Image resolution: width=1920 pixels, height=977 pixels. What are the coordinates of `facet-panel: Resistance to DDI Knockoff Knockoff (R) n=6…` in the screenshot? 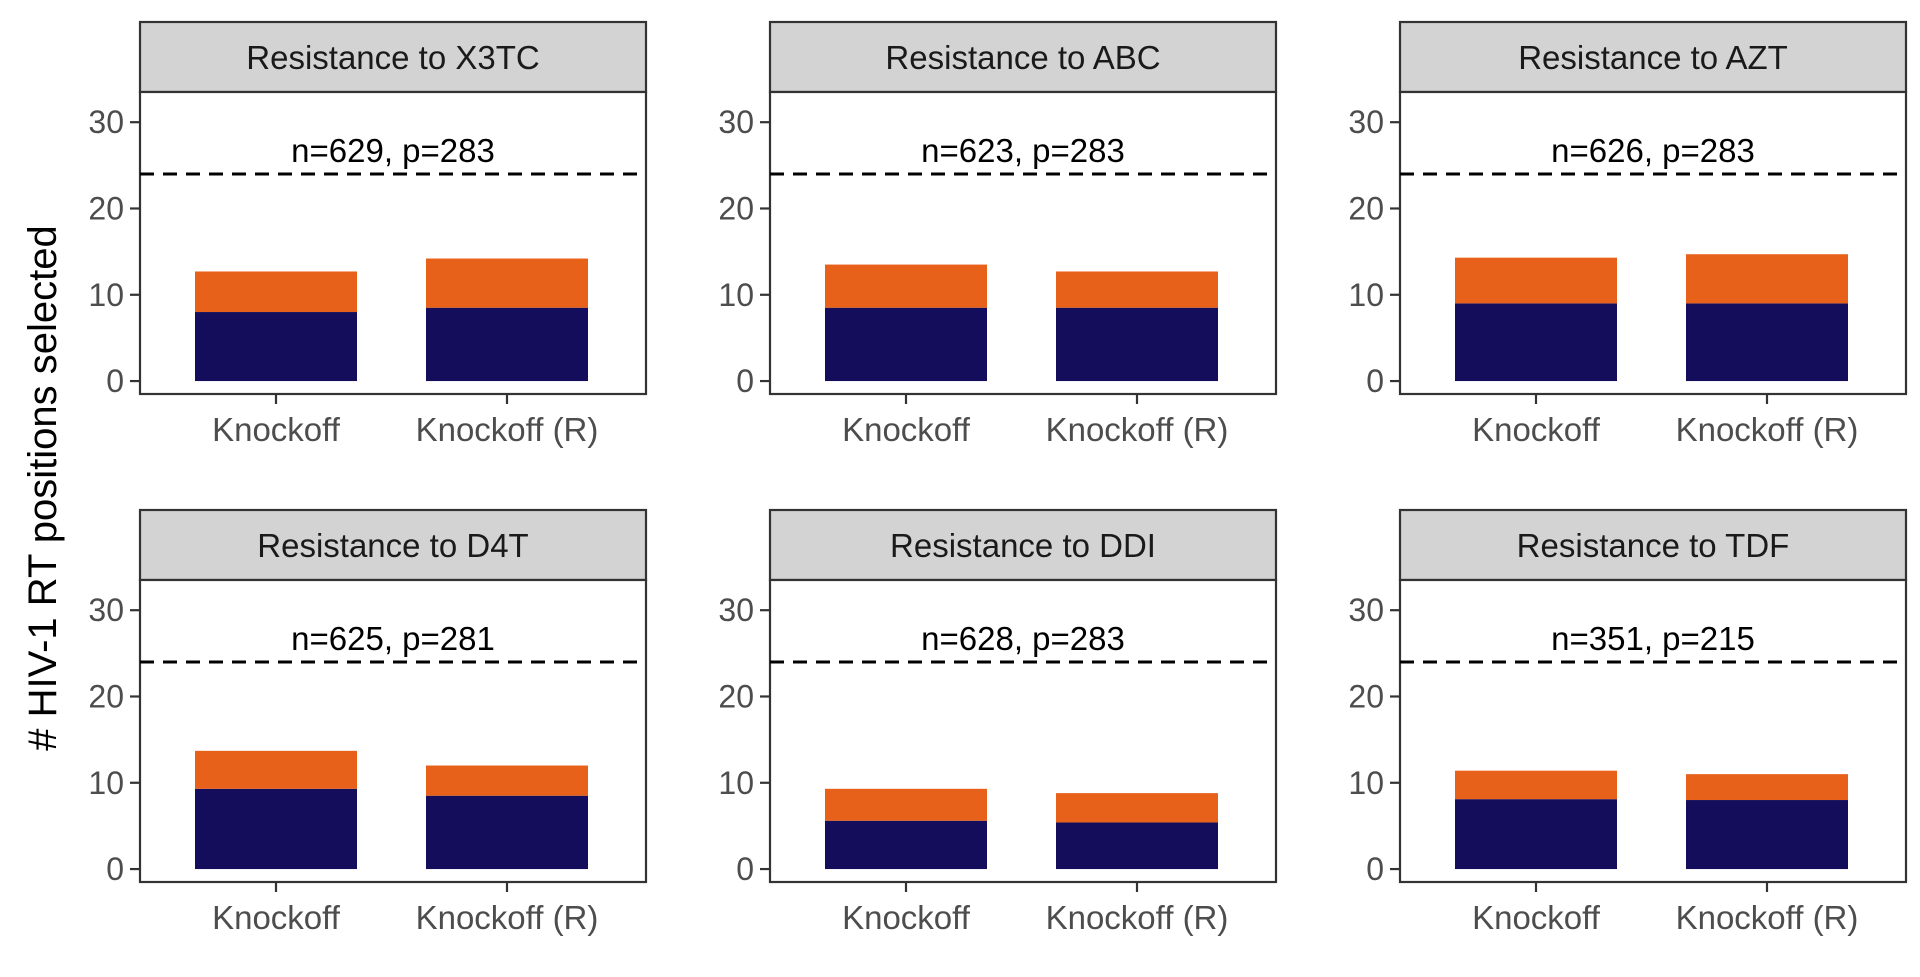 It's located at (998, 722).